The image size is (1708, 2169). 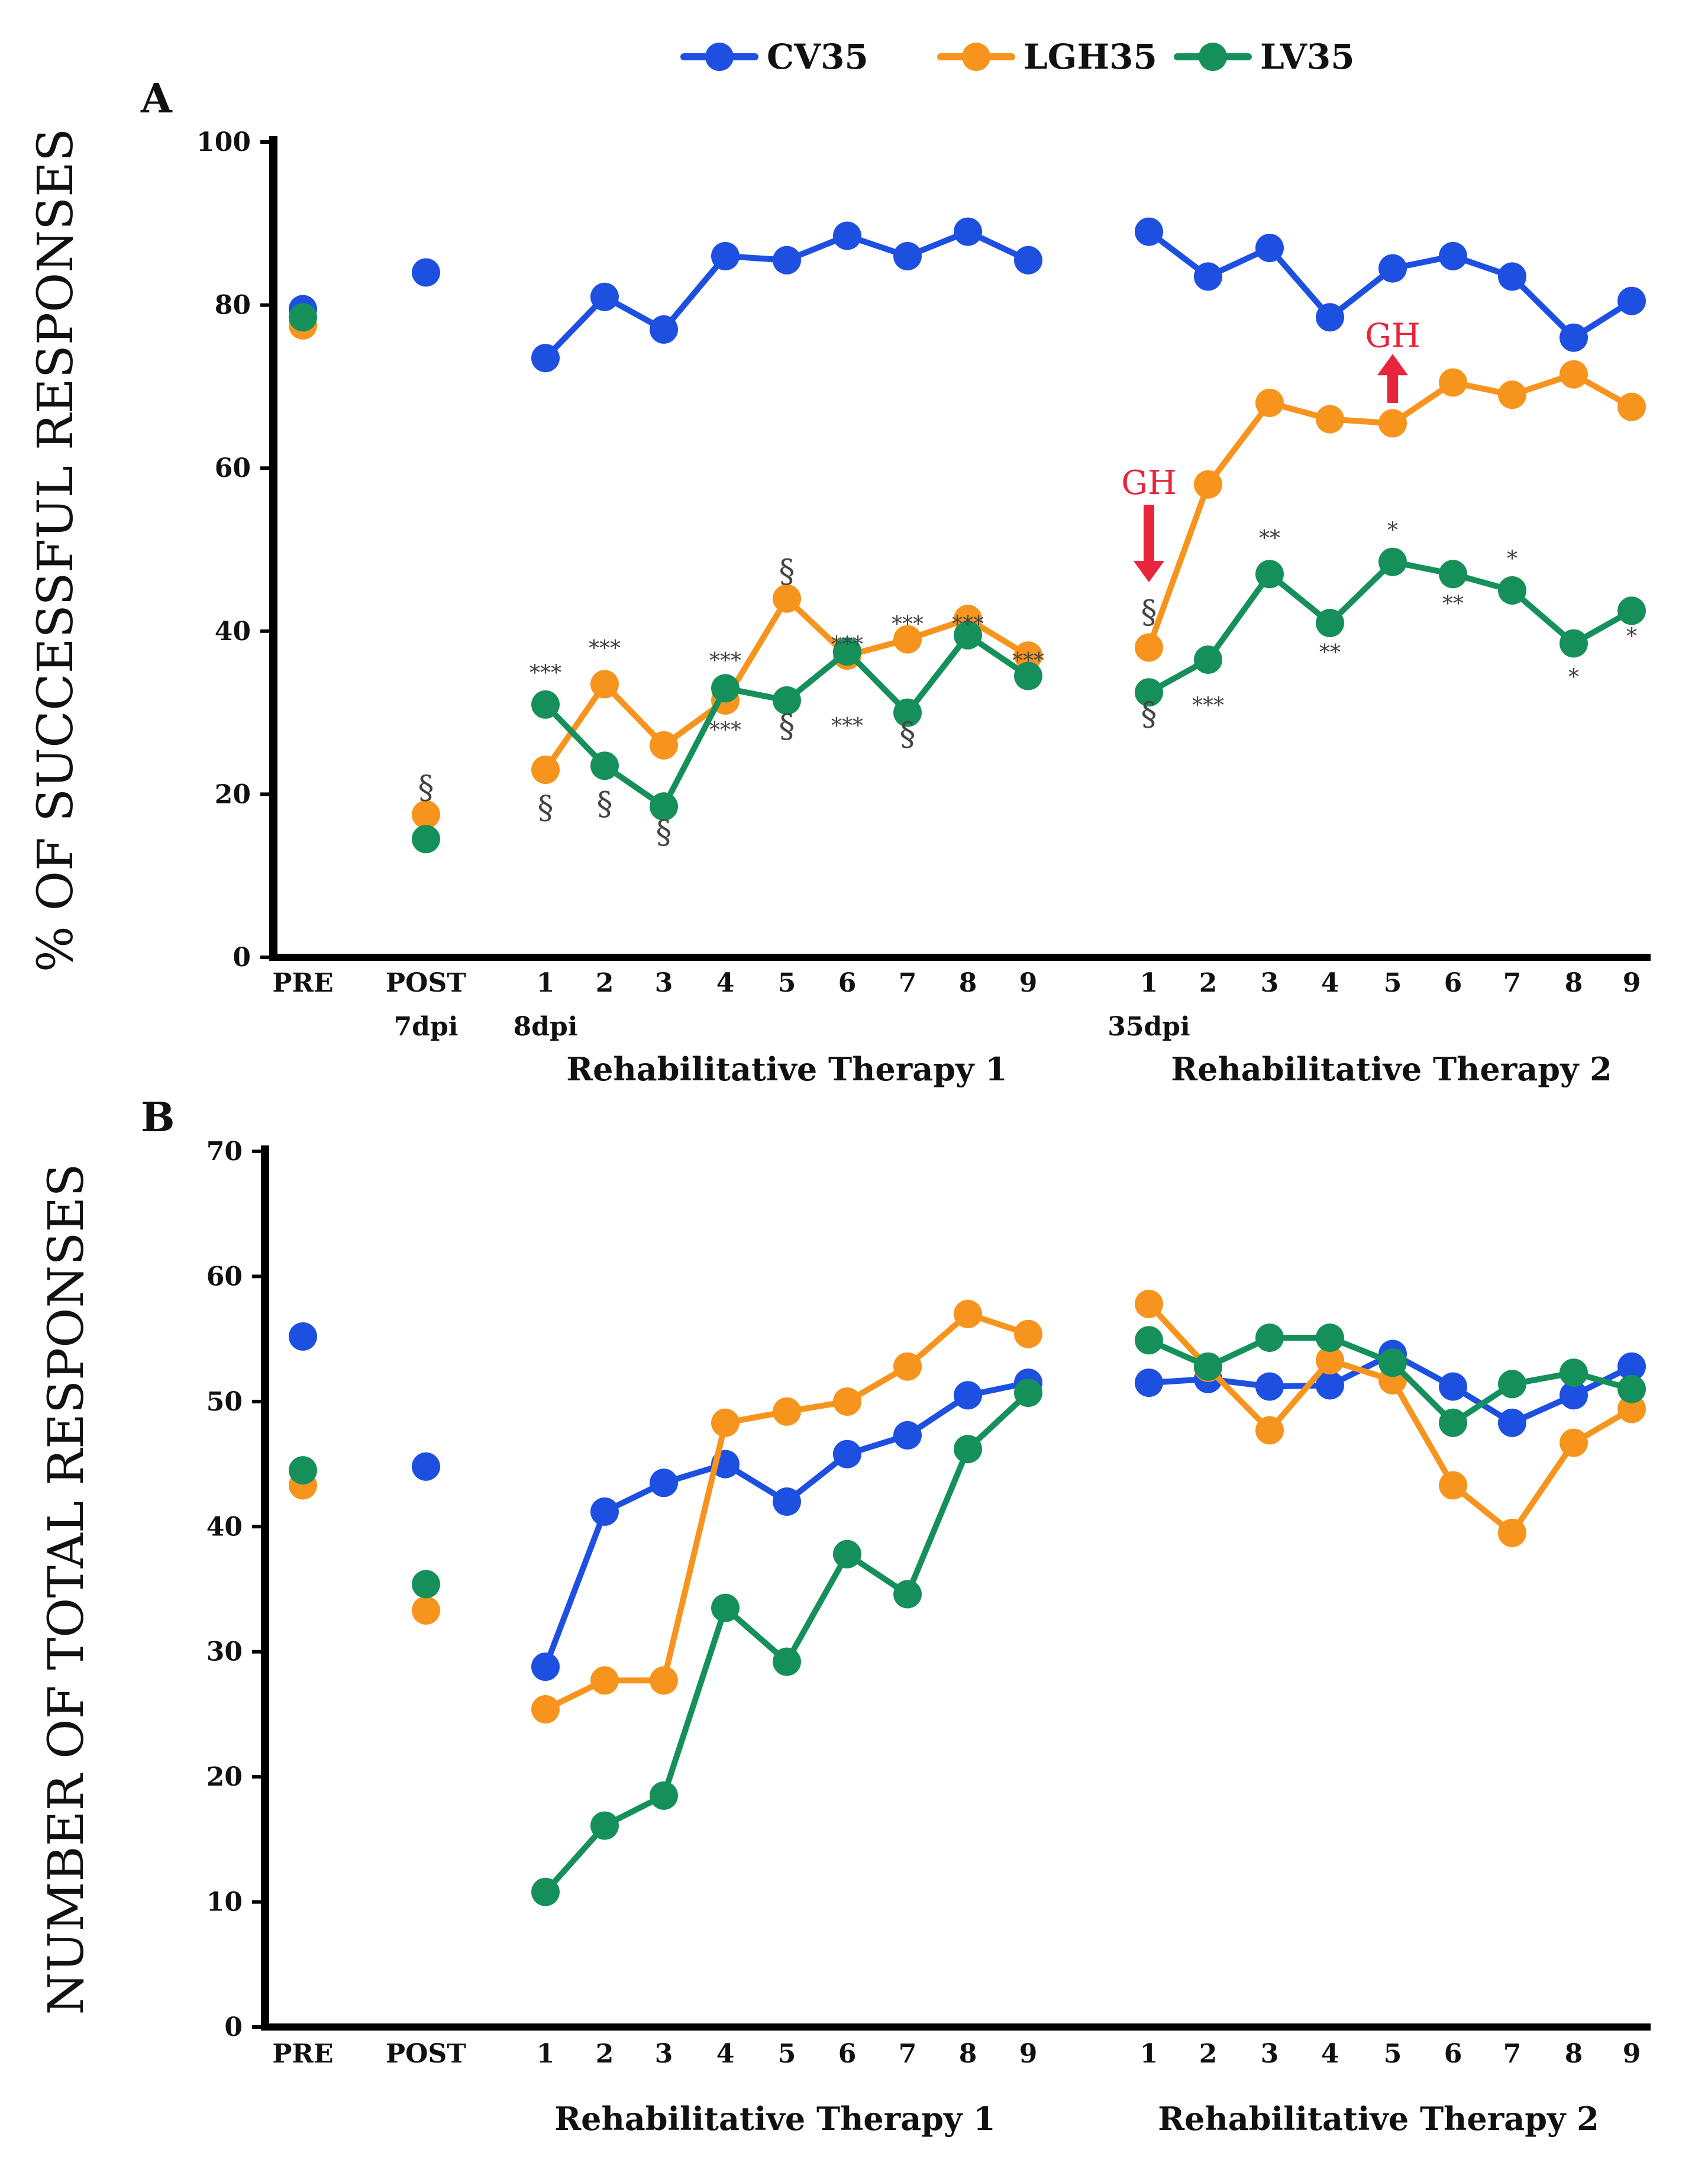 I want to click on panel-b-y-tick-label: 70, so click(x=224, y=1152).